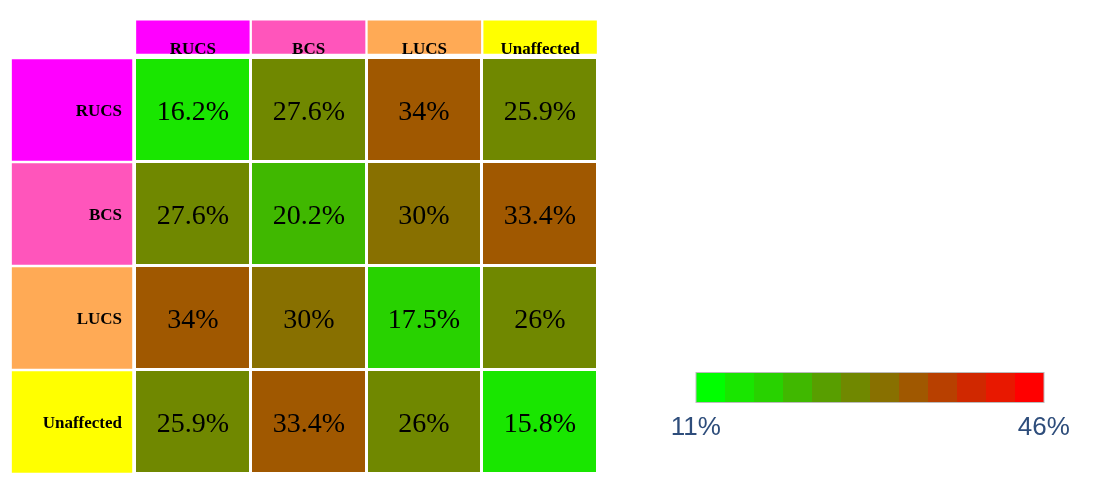  Describe the element at coordinates (99, 318) in the screenshot. I see `y-tick-label: LUCS` at that location.